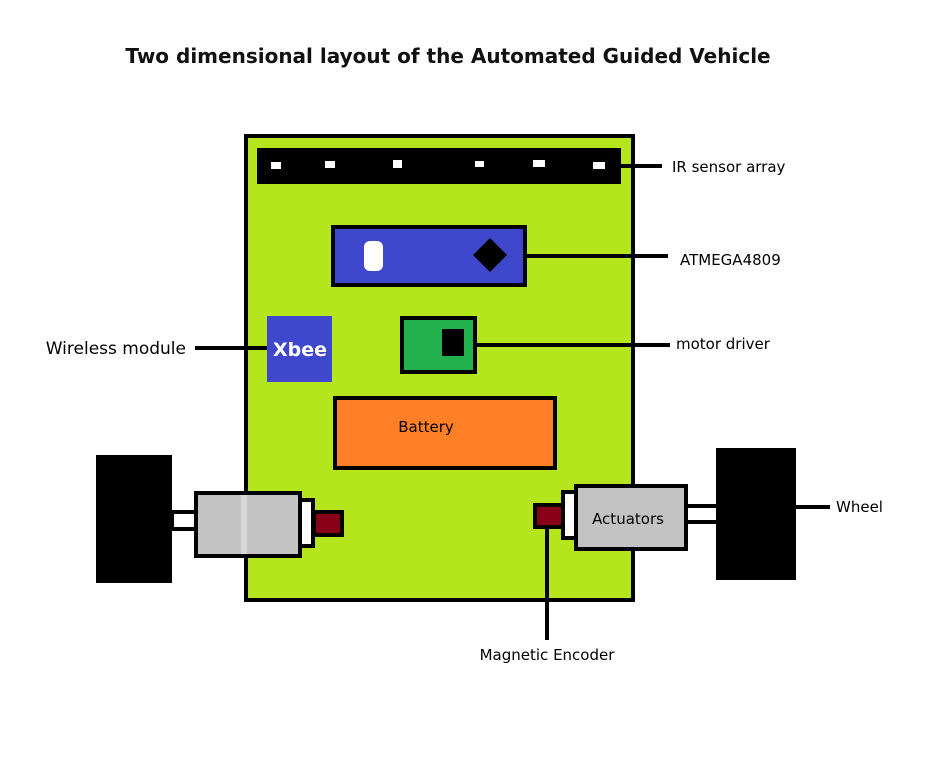 This screenshot has width=942, height=775. What do you see at coordinates (548, 655) in the screenshot?
I see `label-magnetic-encoder: Magnetic Encoder` at bounding box center [548, 655].